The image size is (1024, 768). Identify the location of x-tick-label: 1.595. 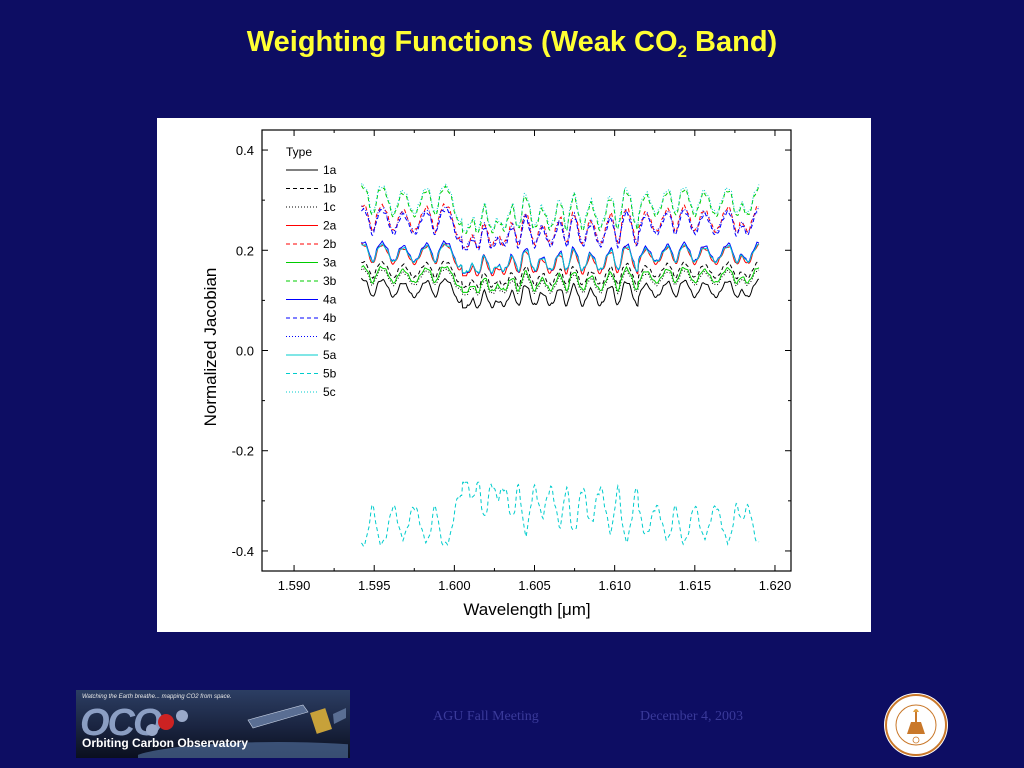
(374, 585).